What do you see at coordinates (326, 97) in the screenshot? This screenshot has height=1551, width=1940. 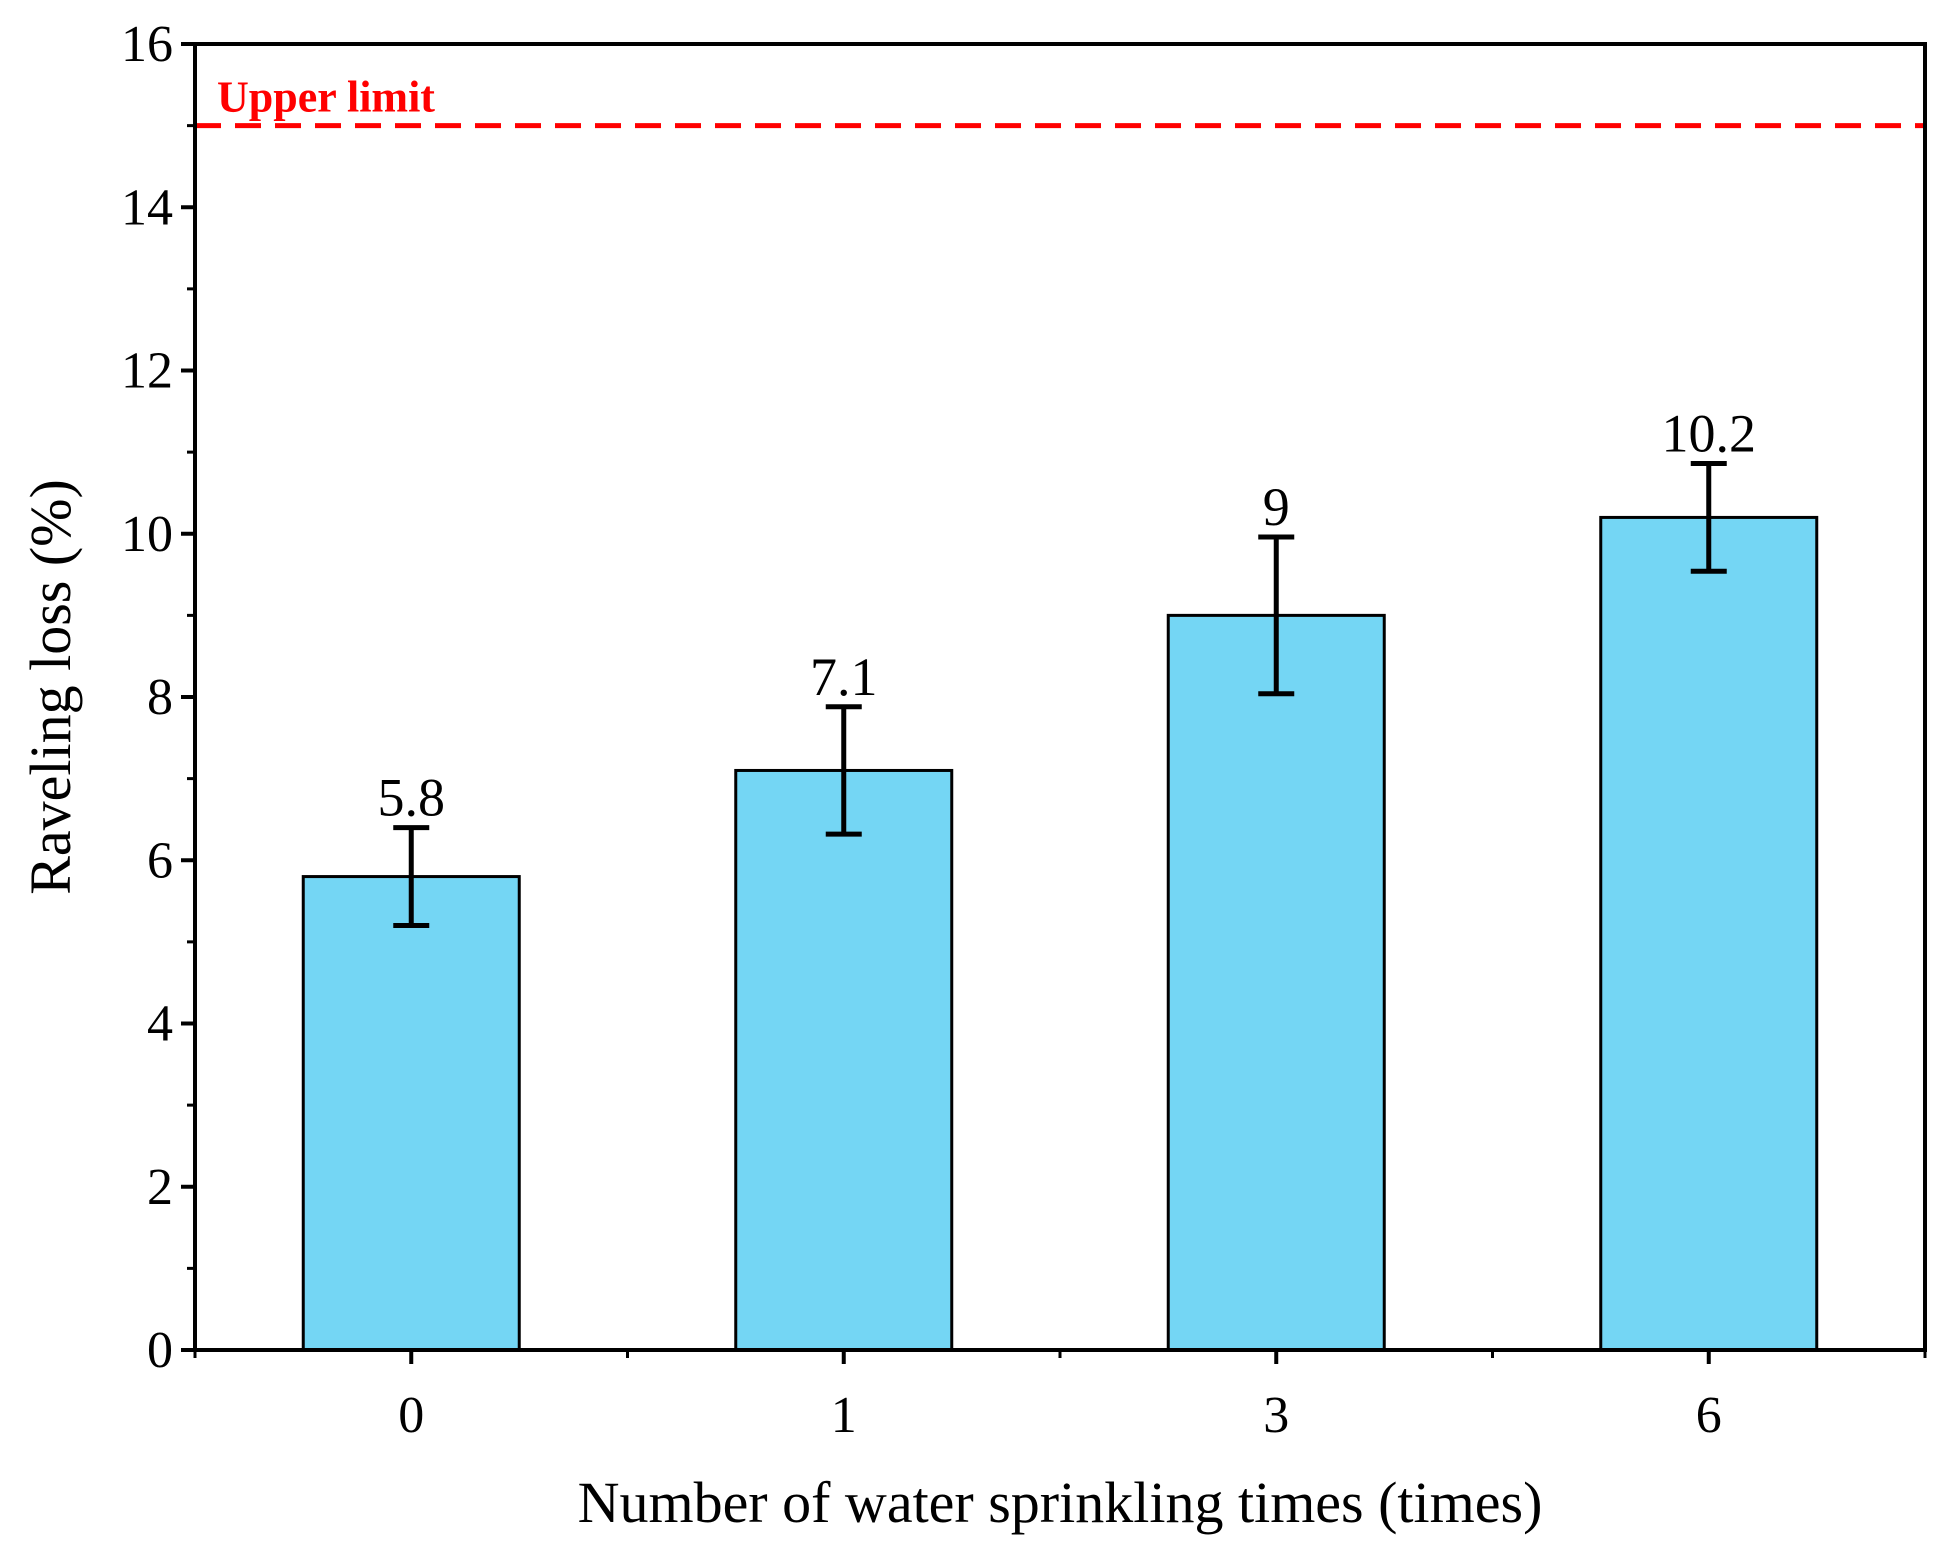 I see `upper-limit-label: Upper limit` at bounding box center [326, 97].